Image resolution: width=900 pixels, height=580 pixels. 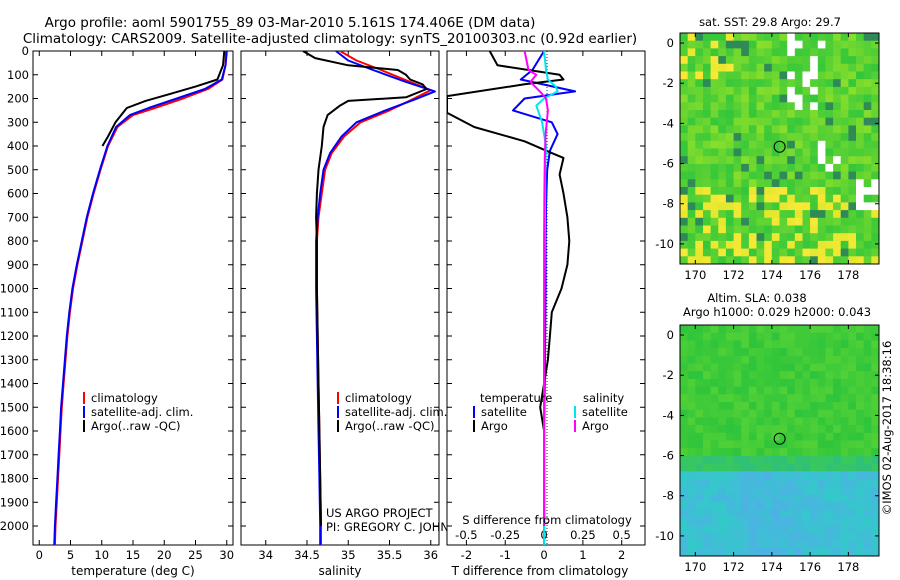 What do you see at coordinates (400, 527) in the screenshot?
I see `pi-annotation: PI: GREGORY C. JOHNSON` at bounding box center [400, 527].